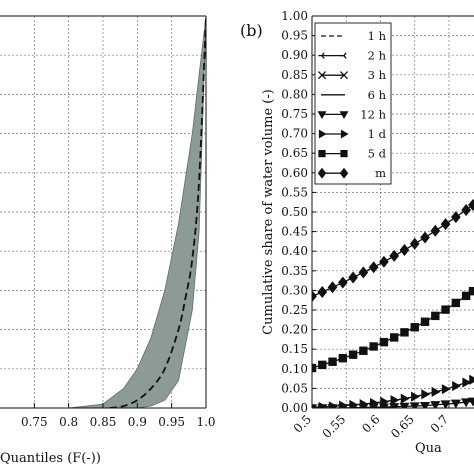  Describe the element at coordinates (377, 75) in the screenshot. I see `legend-label: 3 h` at that location.